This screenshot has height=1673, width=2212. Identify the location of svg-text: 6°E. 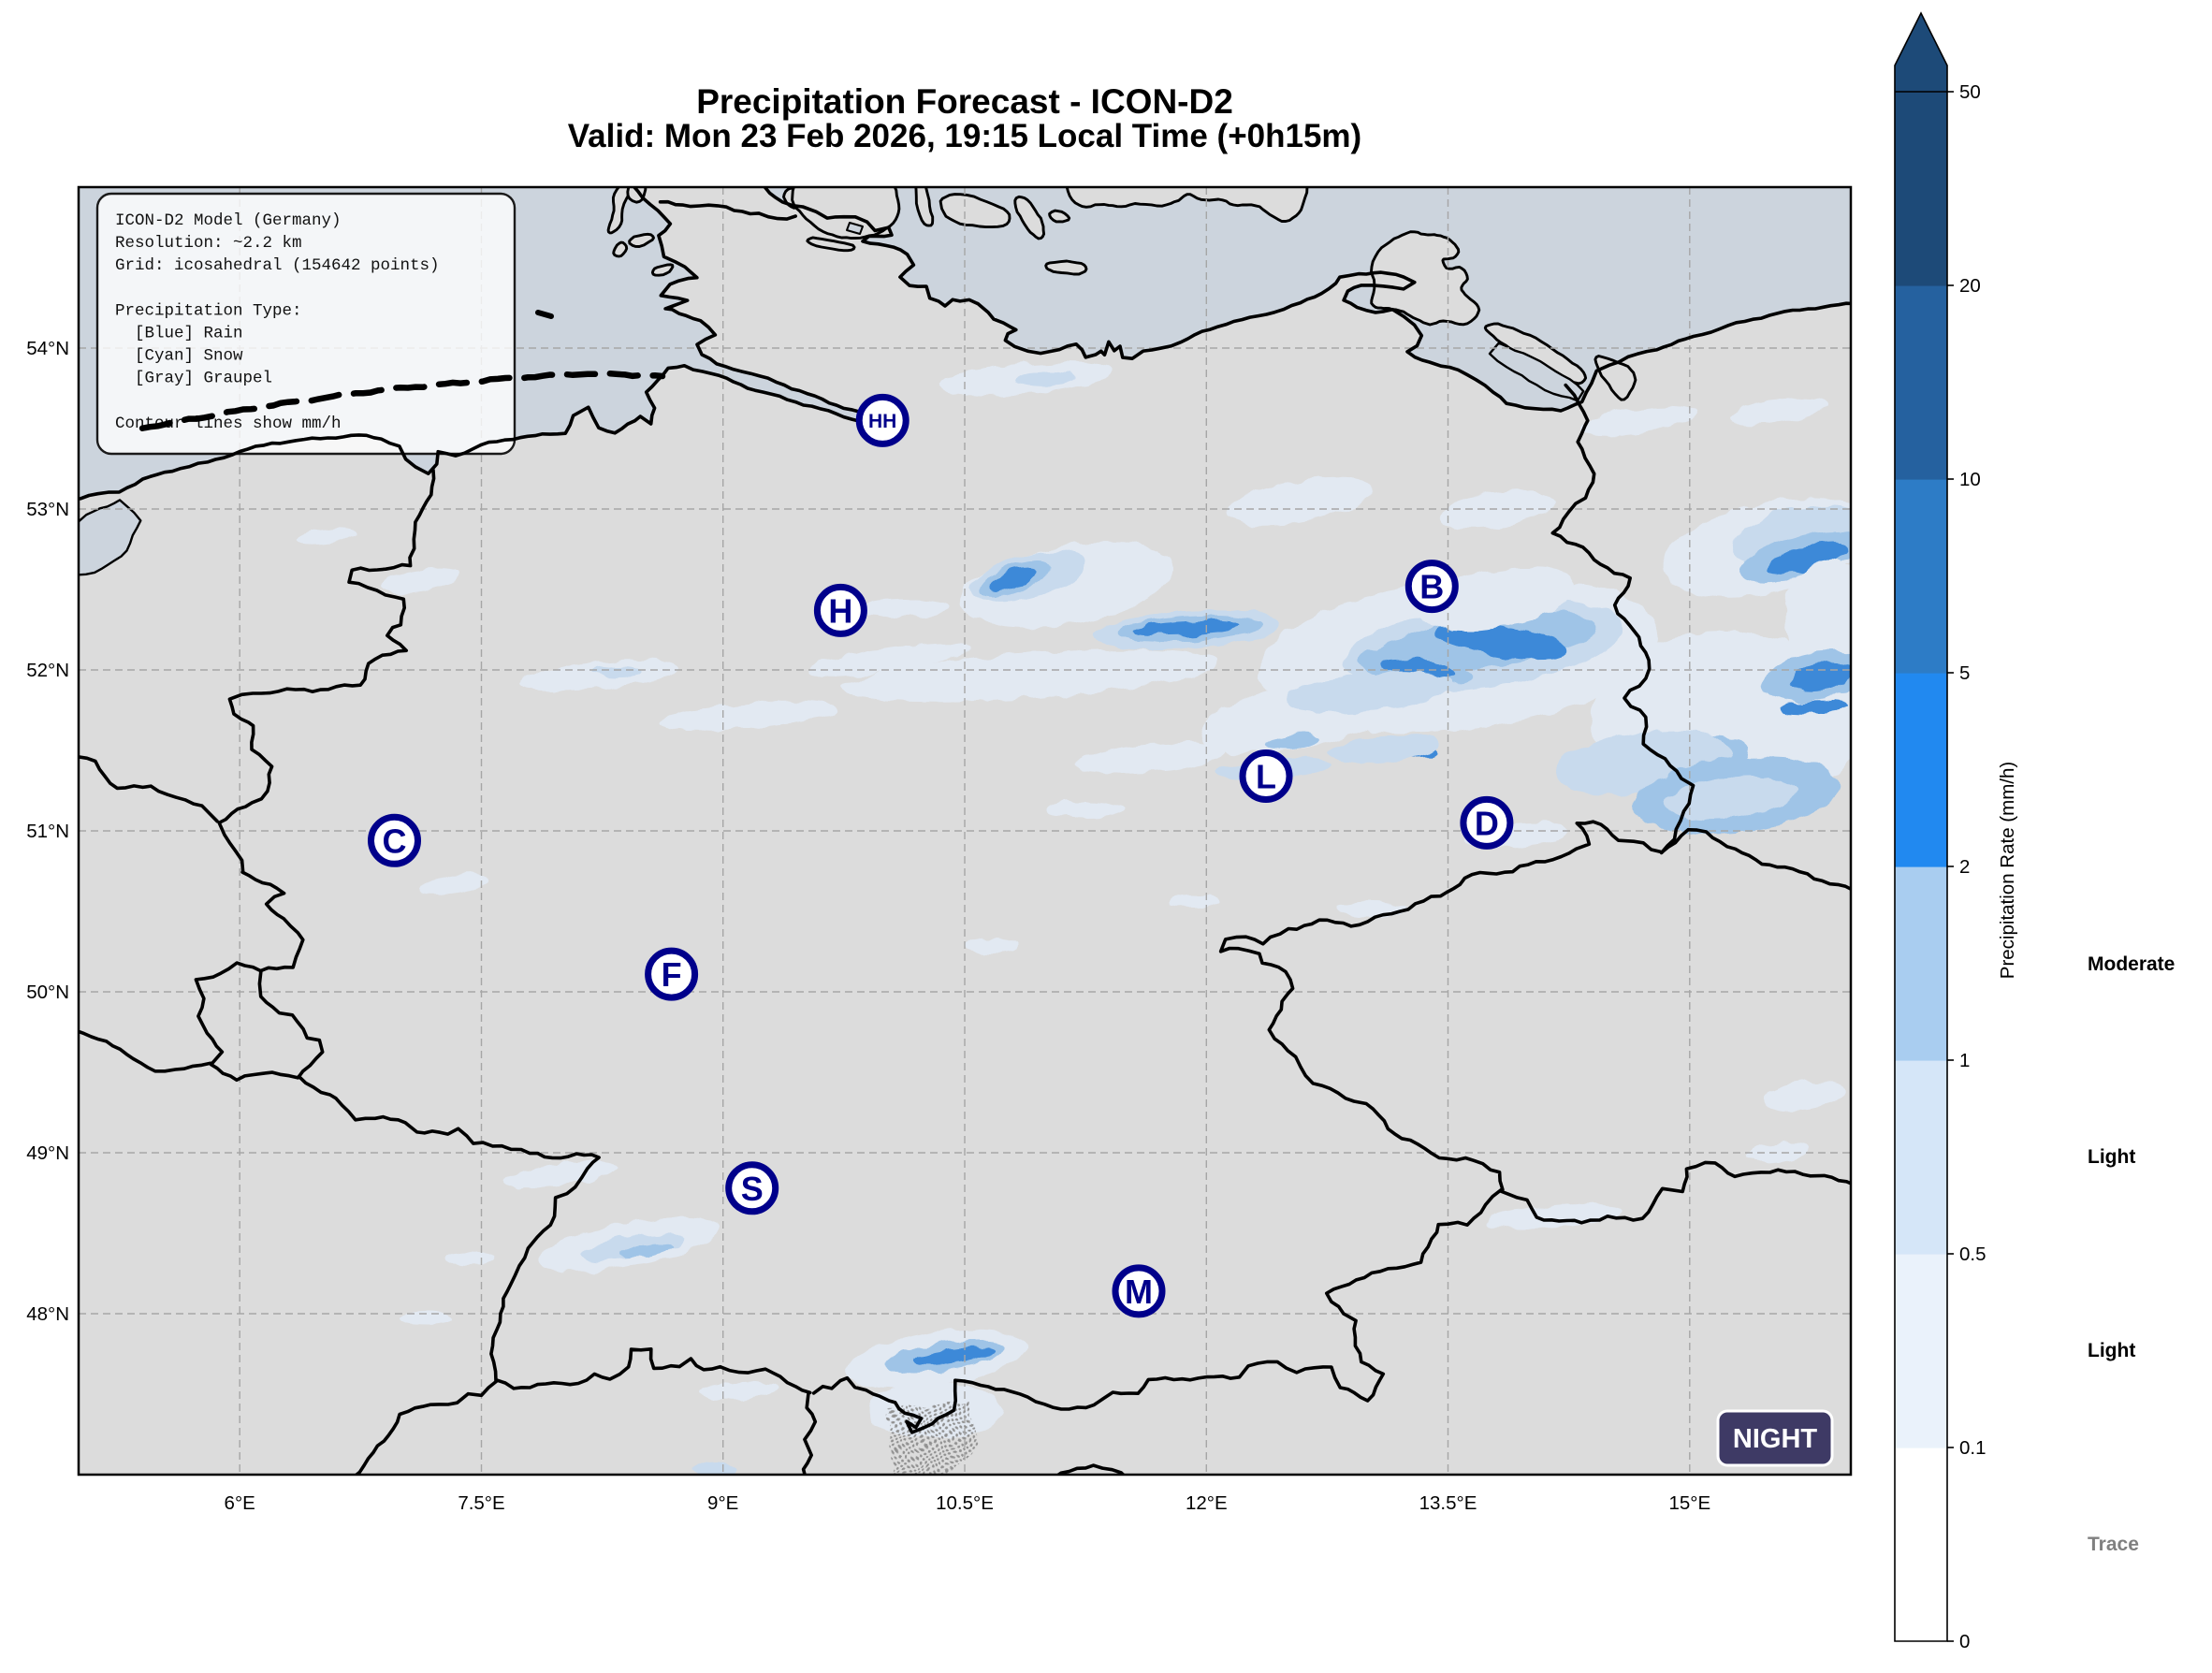
(240, 1503).